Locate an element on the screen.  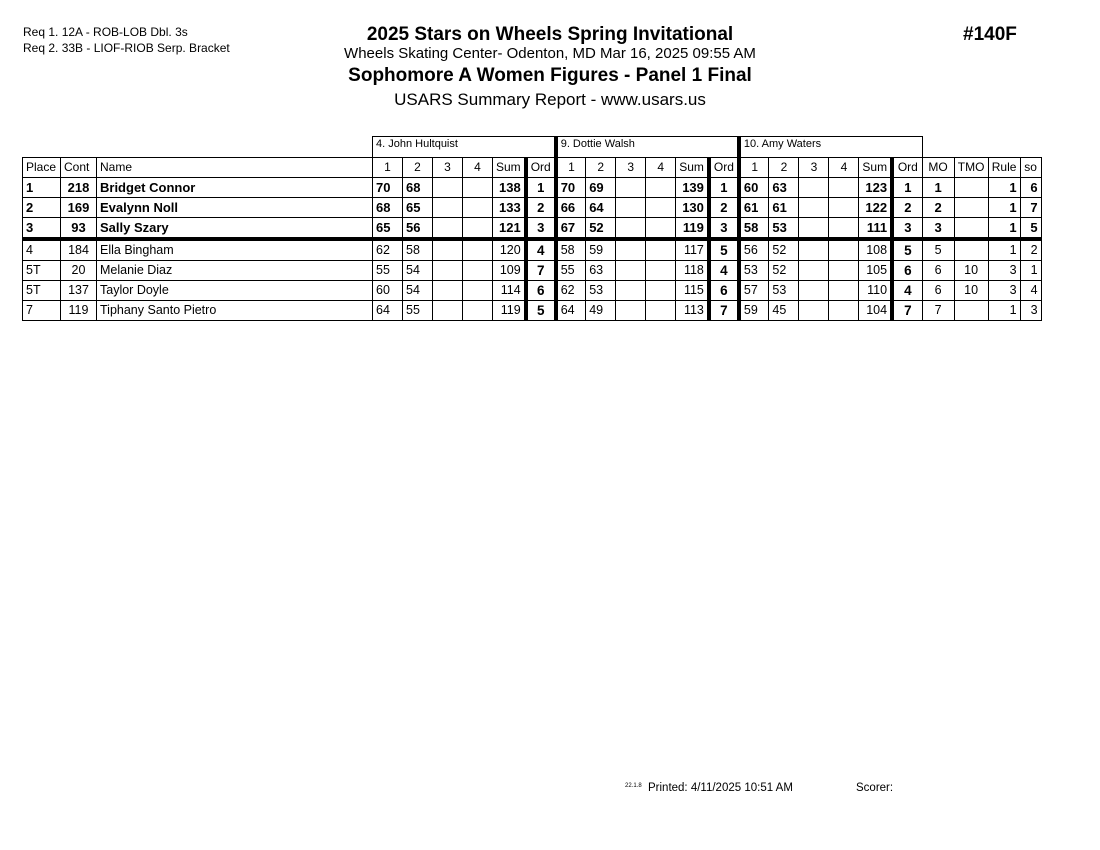
sum-cell: 108 is located at coordinates (875, 249).